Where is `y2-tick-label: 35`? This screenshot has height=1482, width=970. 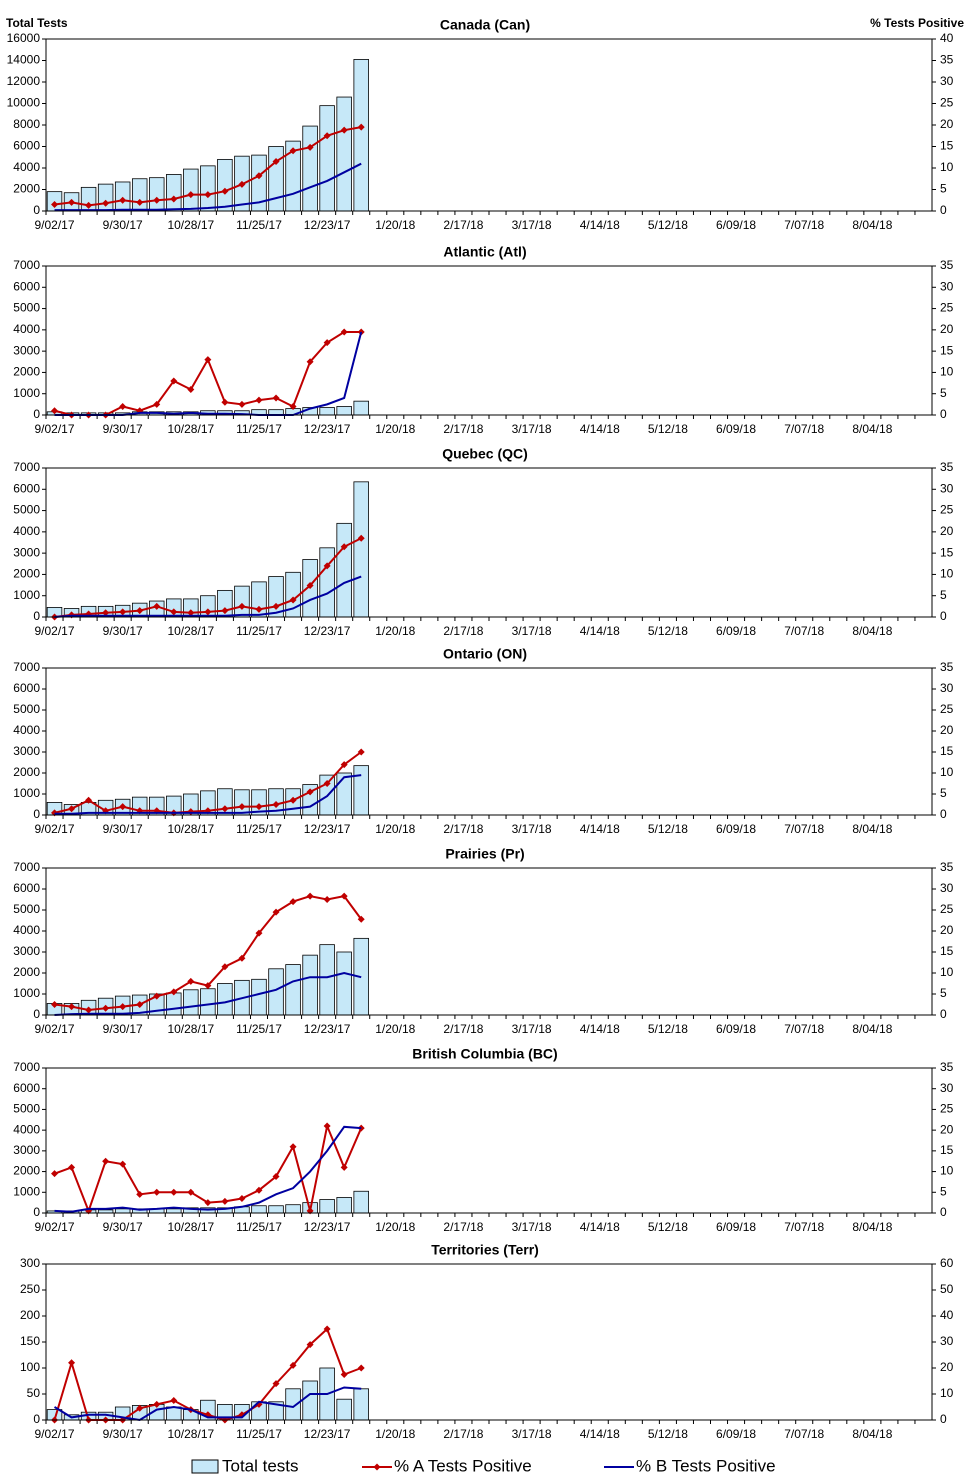 y2-tick-label: 35 is located at coordinates (947, 1067).